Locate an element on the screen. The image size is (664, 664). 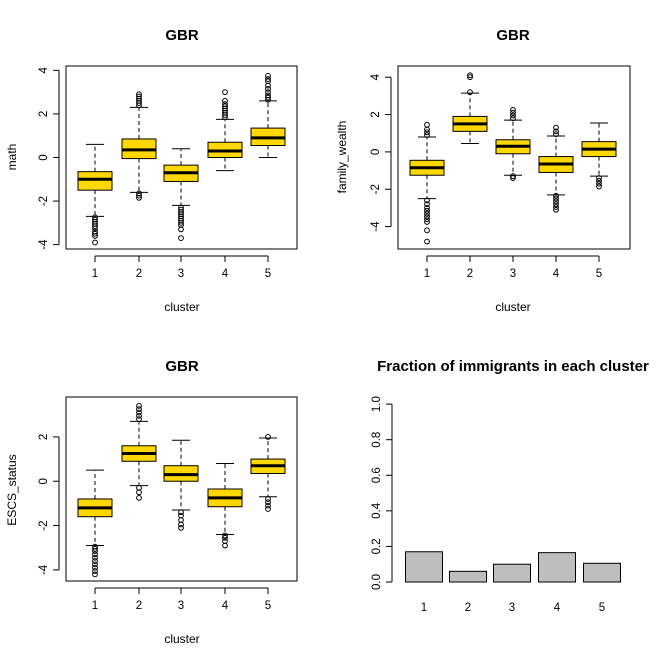
y-tick-label: 0.0 is located at coordinates (377, 582).